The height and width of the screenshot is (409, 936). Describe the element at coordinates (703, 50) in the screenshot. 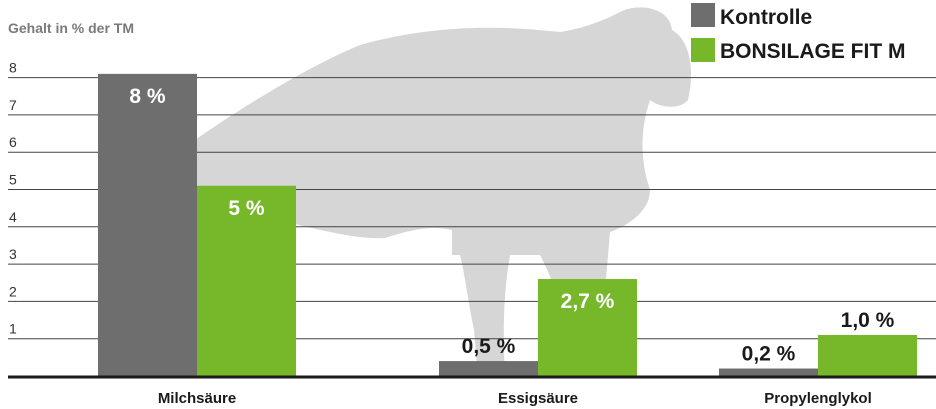

I see `legend-swatch-bonsilage` at that location.